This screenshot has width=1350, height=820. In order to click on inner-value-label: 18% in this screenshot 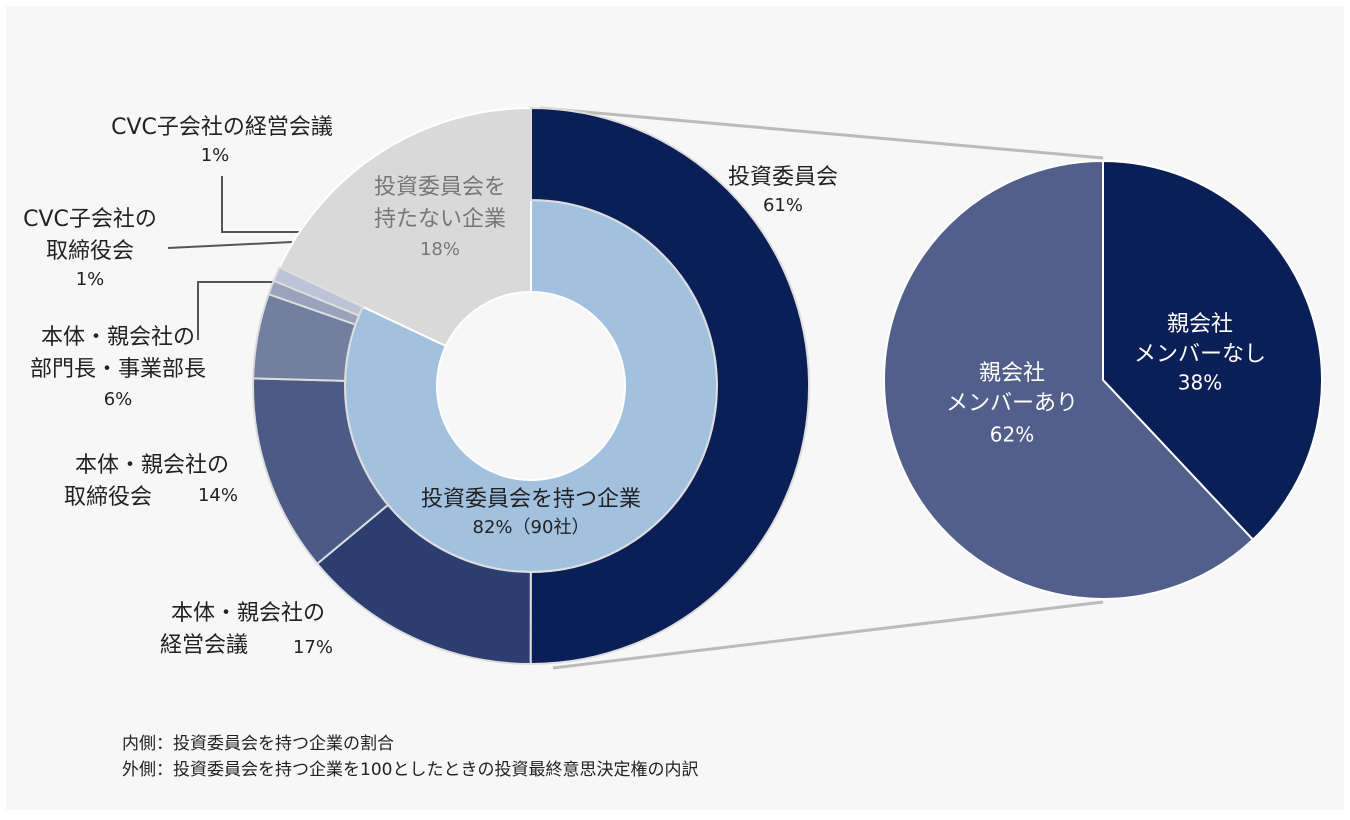, I will do `click(440, 249)`.